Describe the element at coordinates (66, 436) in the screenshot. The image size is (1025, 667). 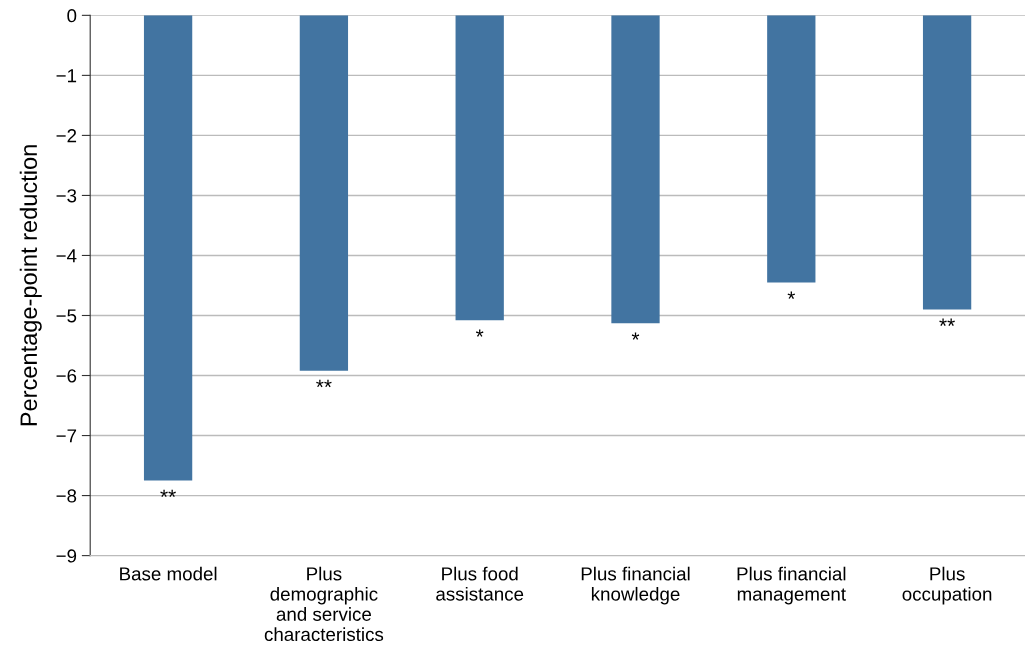
I see `y-tick-label: −7` at that location.